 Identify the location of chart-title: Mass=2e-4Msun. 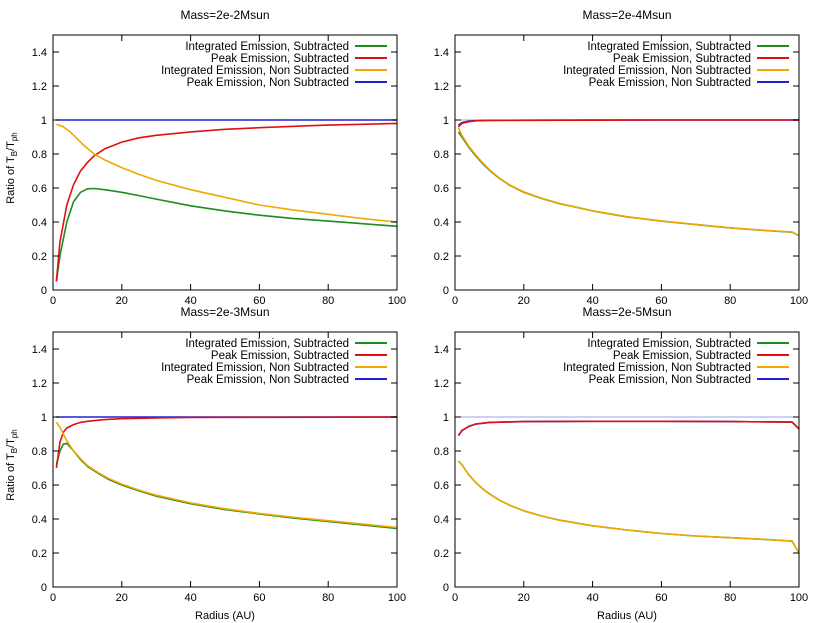
(626, 15).